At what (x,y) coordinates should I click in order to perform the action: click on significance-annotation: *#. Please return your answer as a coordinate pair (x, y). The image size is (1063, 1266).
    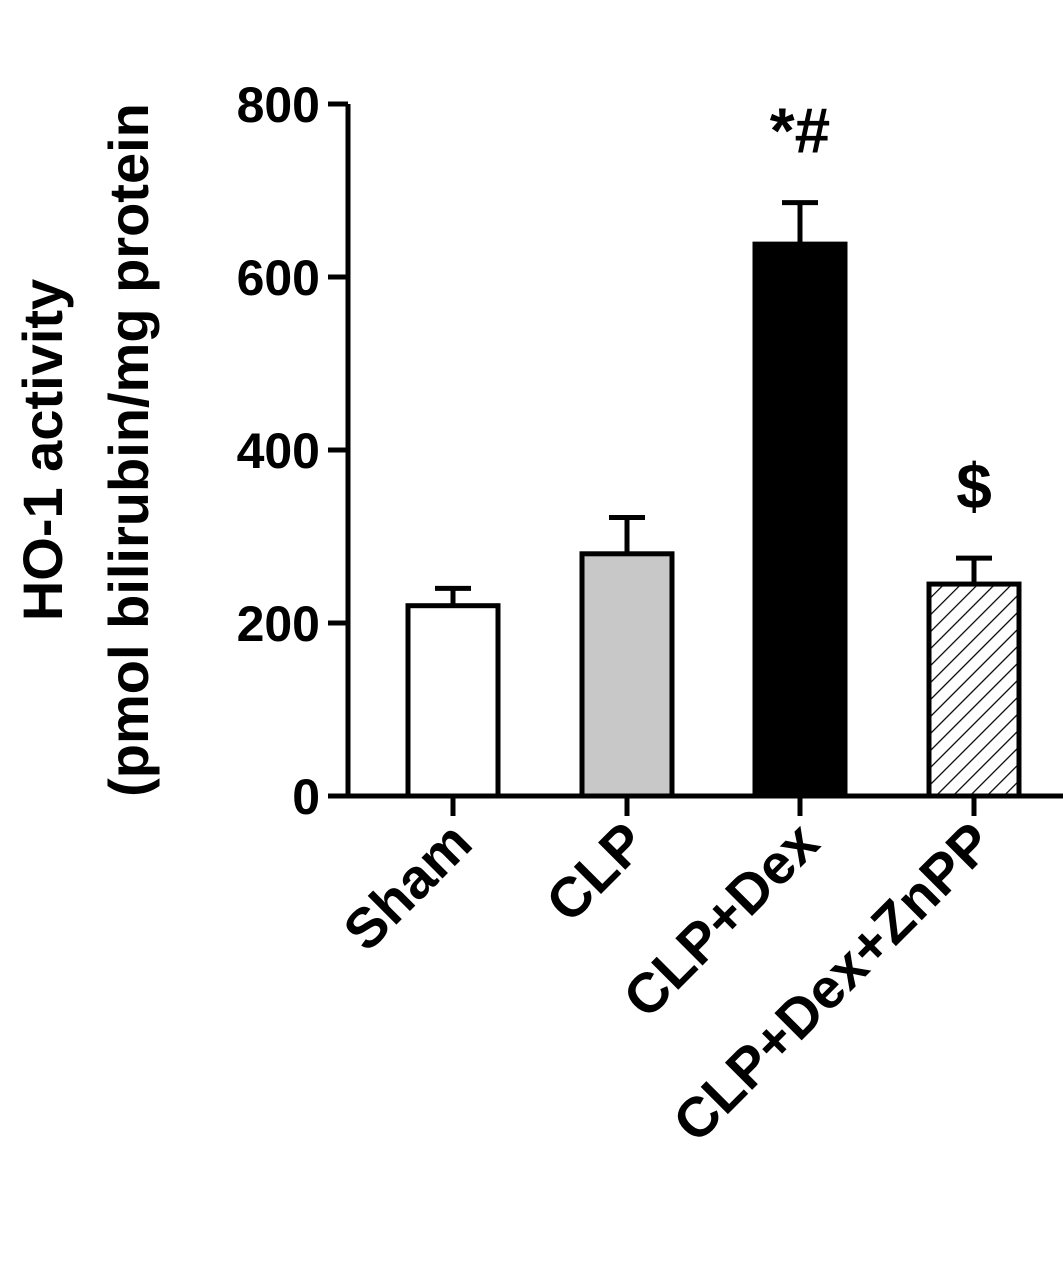
    Looking at the image, I should click on (800, 131).